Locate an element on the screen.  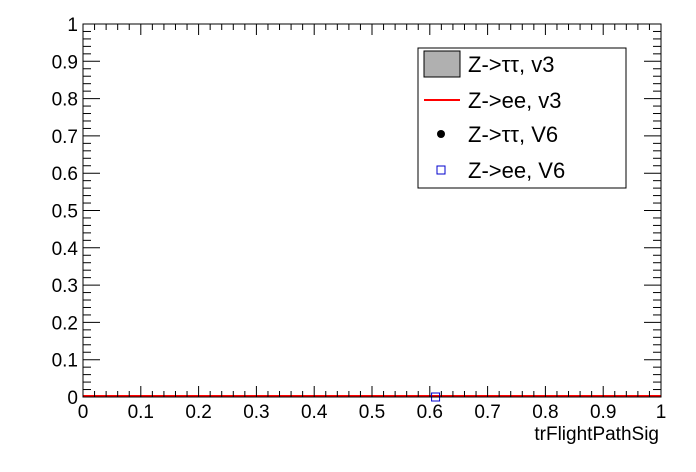
legend-swatch-fill is located at coordinates (442, 64).